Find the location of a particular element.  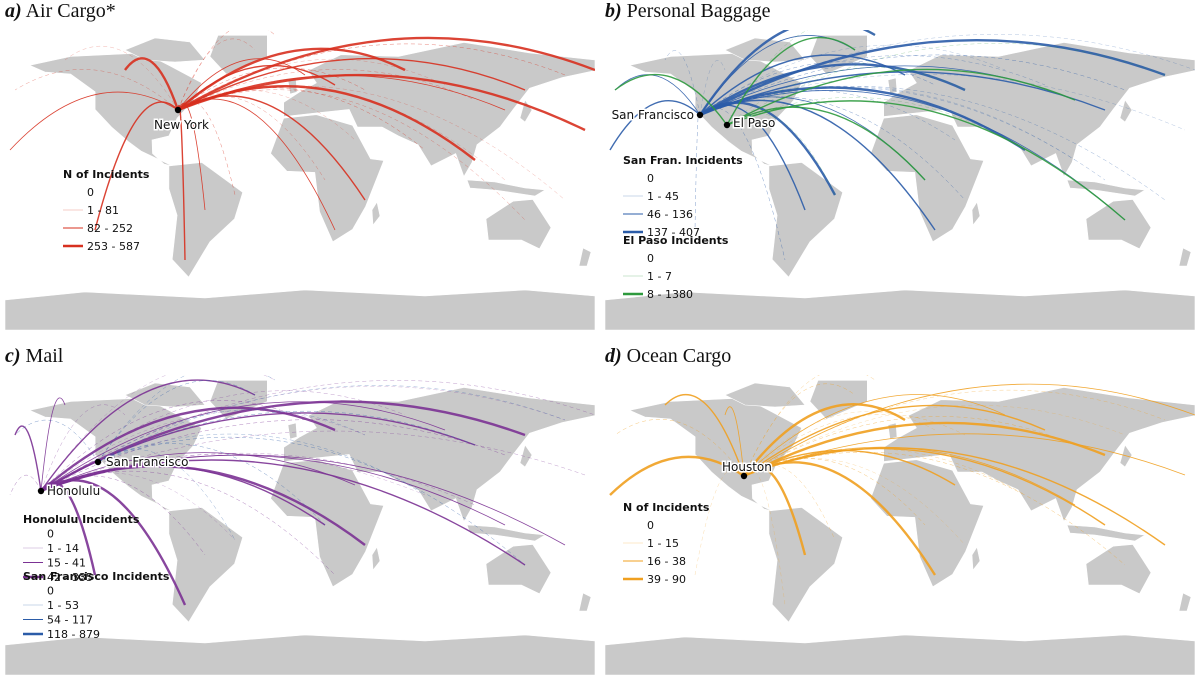

panel-label: c) is located at coordinates (13, 356).